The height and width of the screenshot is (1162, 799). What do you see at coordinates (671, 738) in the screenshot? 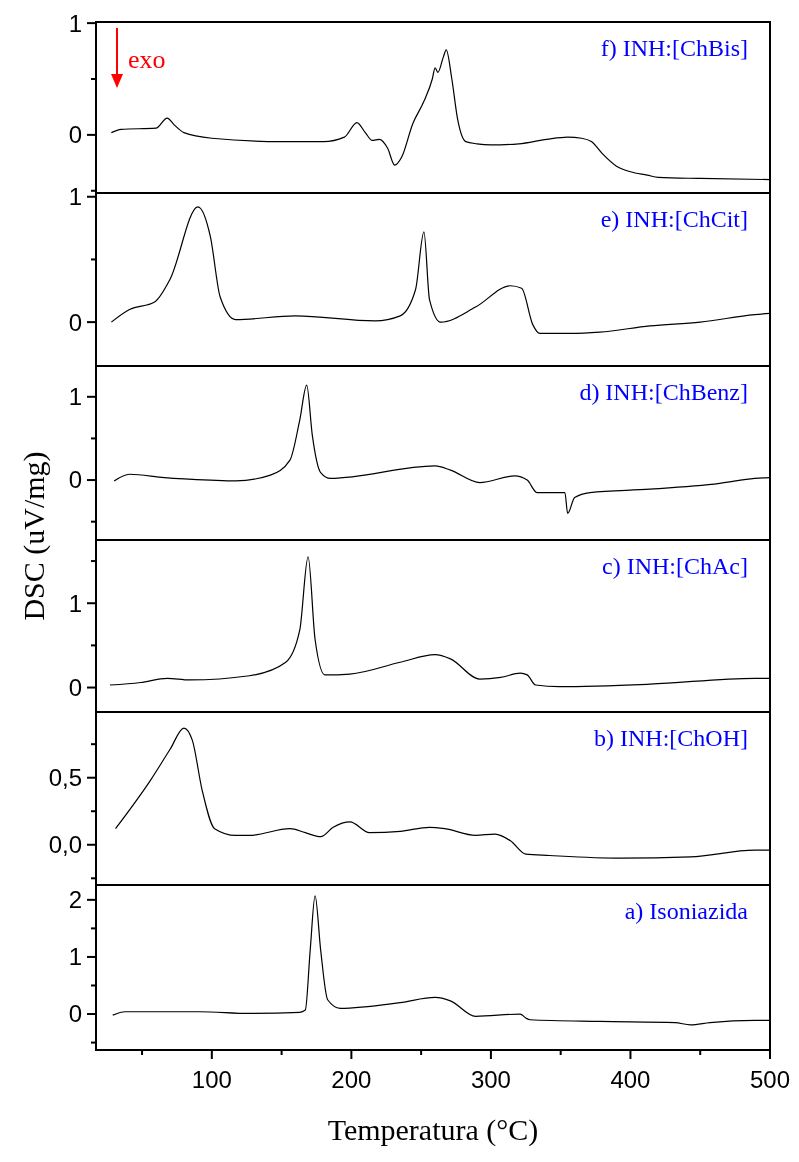
I see `text: b) INH:[ChOH]` at bounding box center [671, 738].